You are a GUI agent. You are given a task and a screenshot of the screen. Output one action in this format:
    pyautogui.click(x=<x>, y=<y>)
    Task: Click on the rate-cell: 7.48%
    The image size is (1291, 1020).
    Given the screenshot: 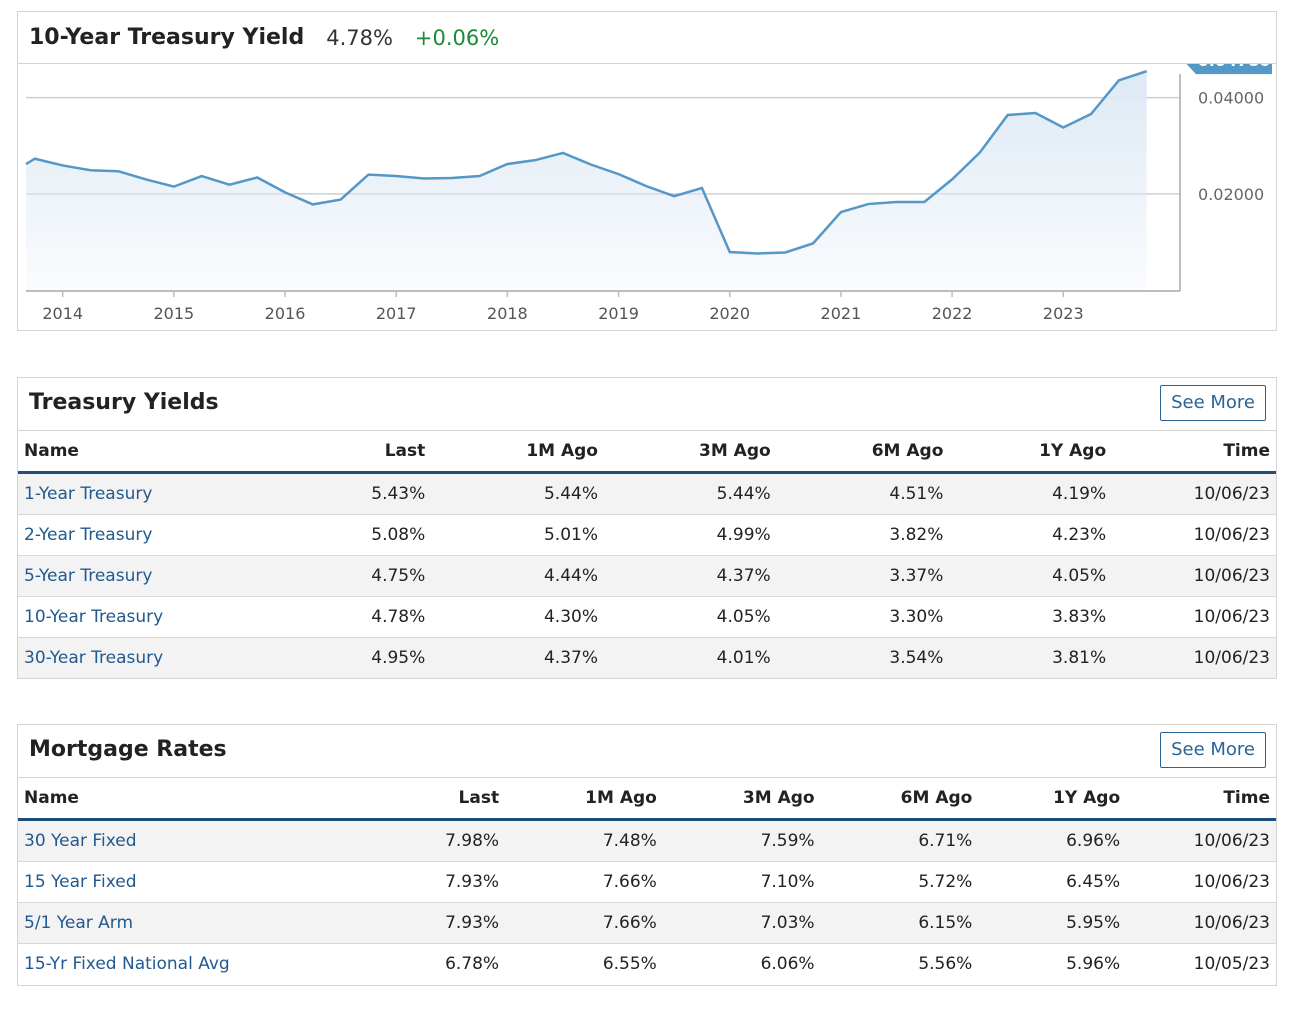 What is the action you would take?
    pyautogui.click(x=584, y=840)
    